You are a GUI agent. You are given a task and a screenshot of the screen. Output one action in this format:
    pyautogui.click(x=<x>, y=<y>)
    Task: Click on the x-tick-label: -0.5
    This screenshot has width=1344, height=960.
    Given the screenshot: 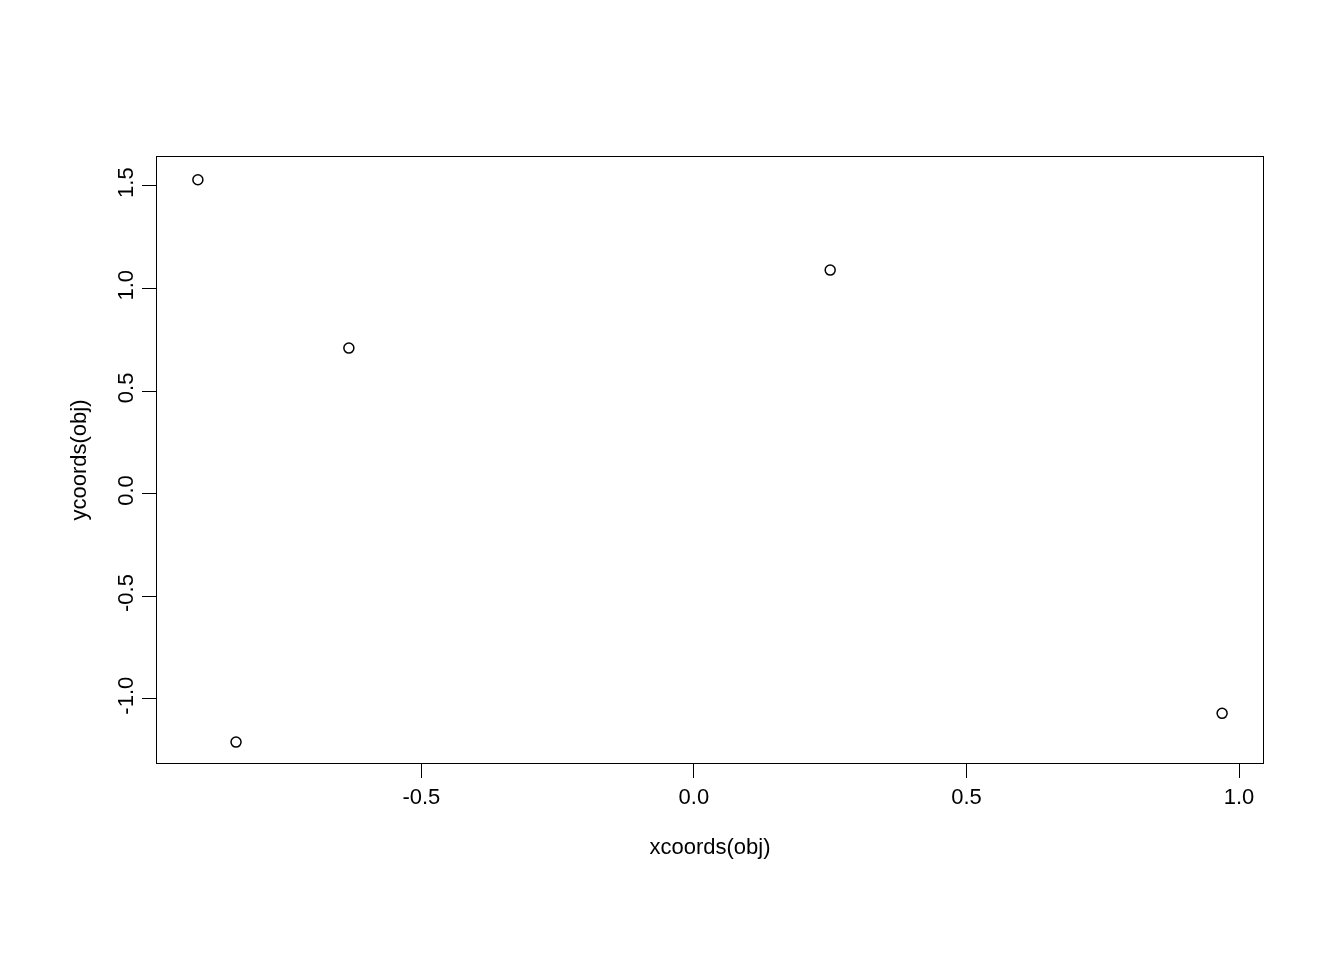 What is the action you would take?
    pyautogui.click(x=421, y=797)
    